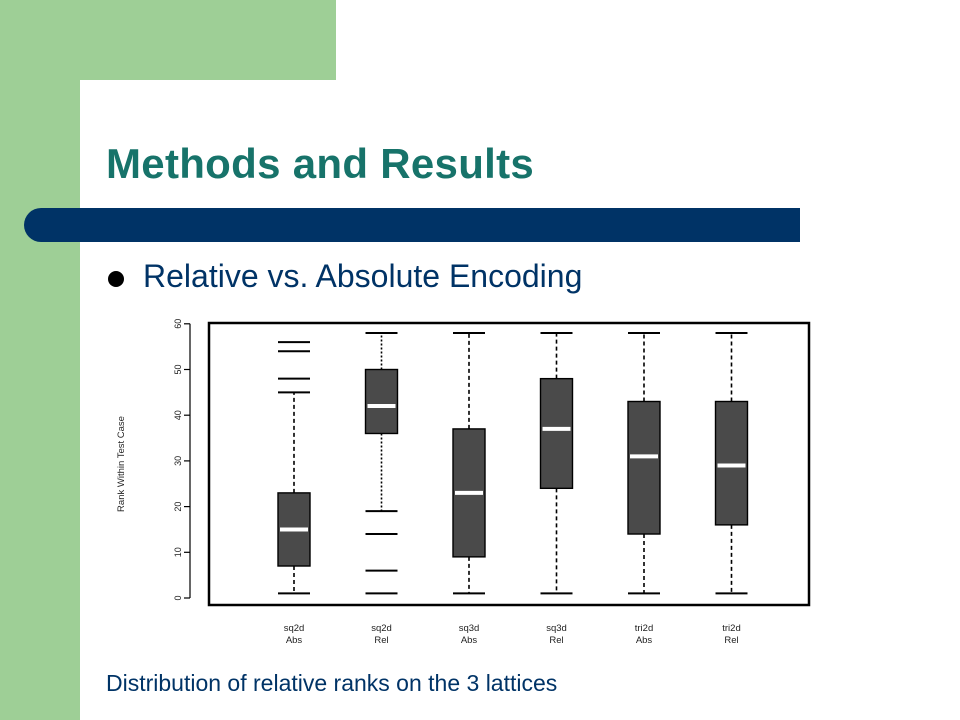  What do you see at coordinates (40, 360) in the screenshot?
I see `green-side-band` at bounding box center [40, 360].